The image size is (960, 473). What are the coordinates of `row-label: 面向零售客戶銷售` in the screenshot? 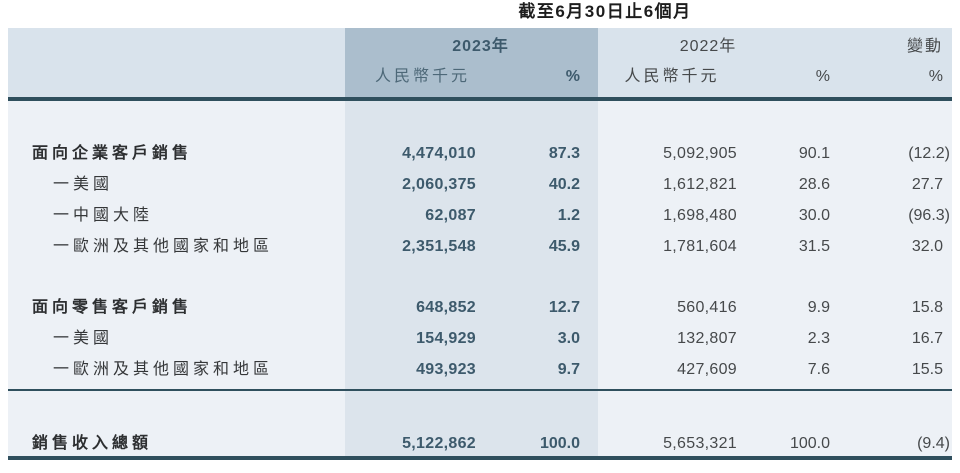 It's located at (112, 307).